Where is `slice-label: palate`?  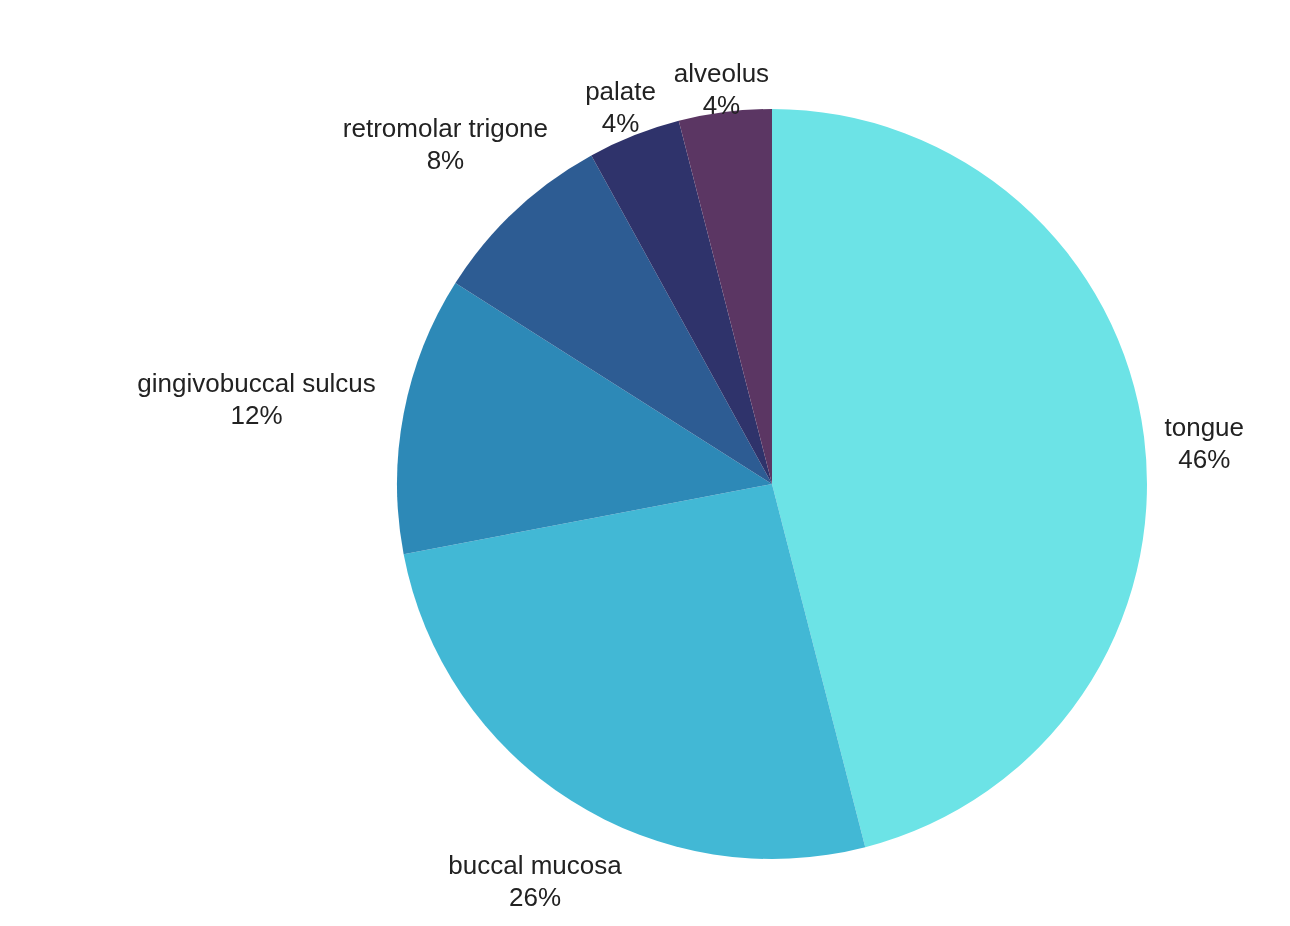
slice-label: palate is located at coordinates (620, 91).